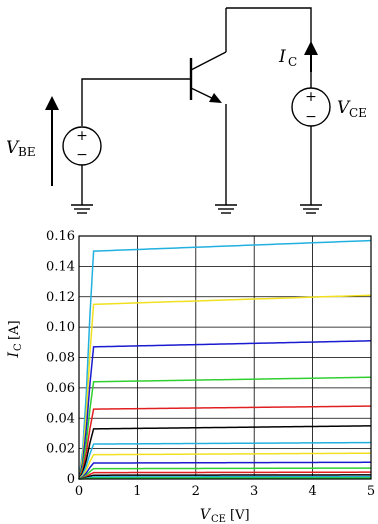 The image size is (378, 524). Describe the element at coordinates (137, 491) in the screenshot. I see `x-tick-label: 1` at that location.